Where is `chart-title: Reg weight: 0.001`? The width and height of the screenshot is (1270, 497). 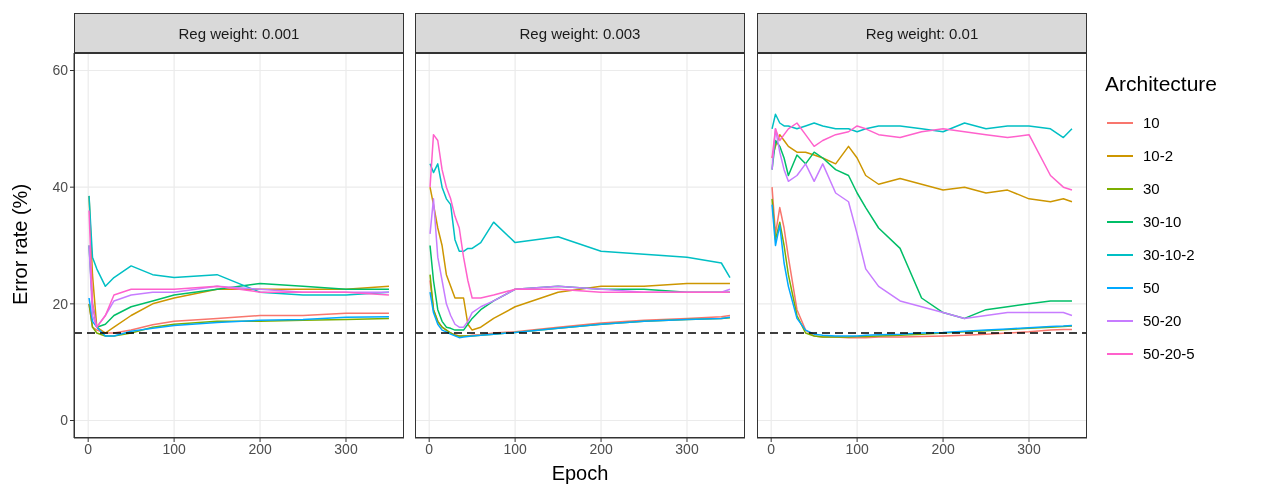
chart-title: Reg weight: 0.001 is located at coordinates (239, 33).